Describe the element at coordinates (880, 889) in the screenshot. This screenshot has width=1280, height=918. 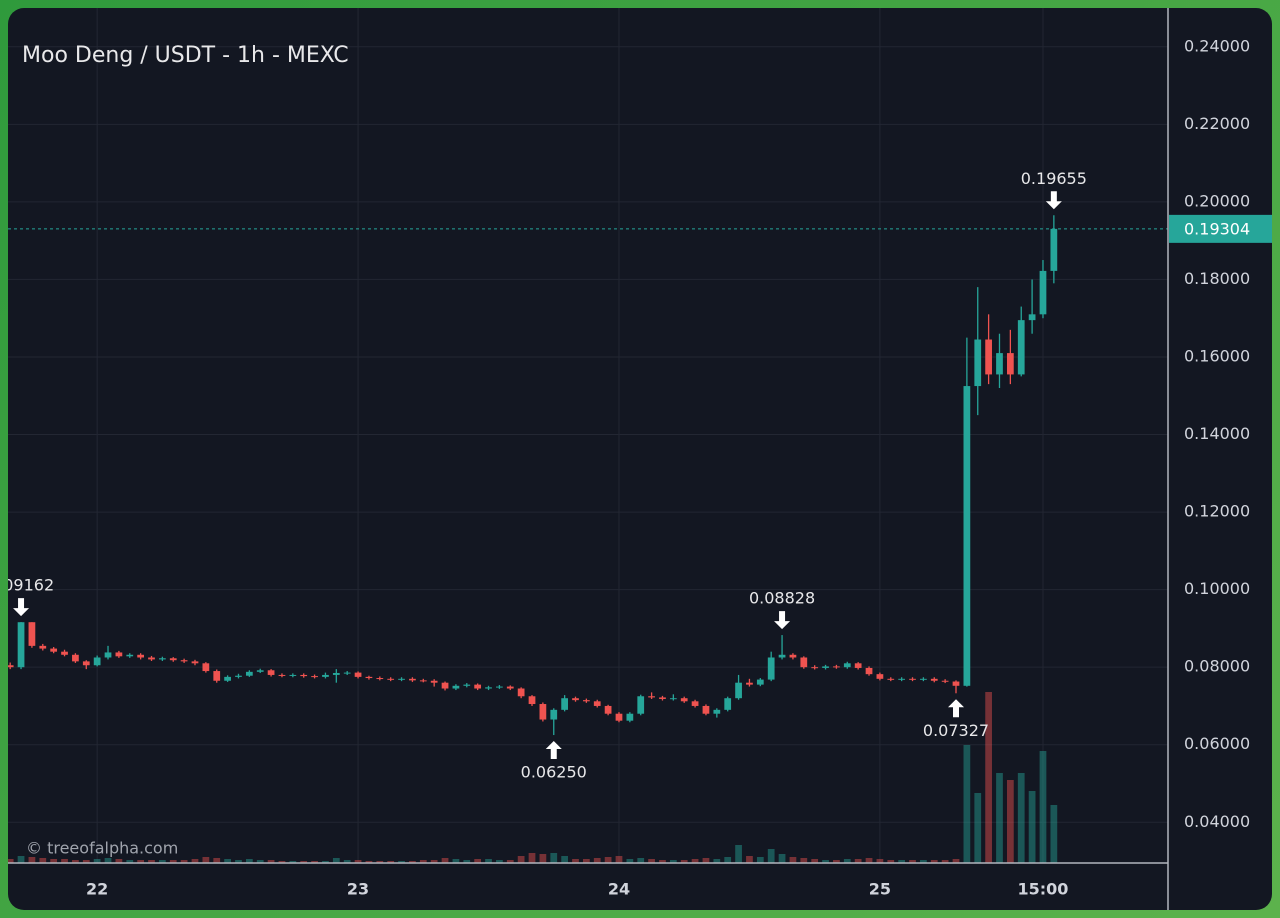
I see `x-tick-label: 25` at that location.